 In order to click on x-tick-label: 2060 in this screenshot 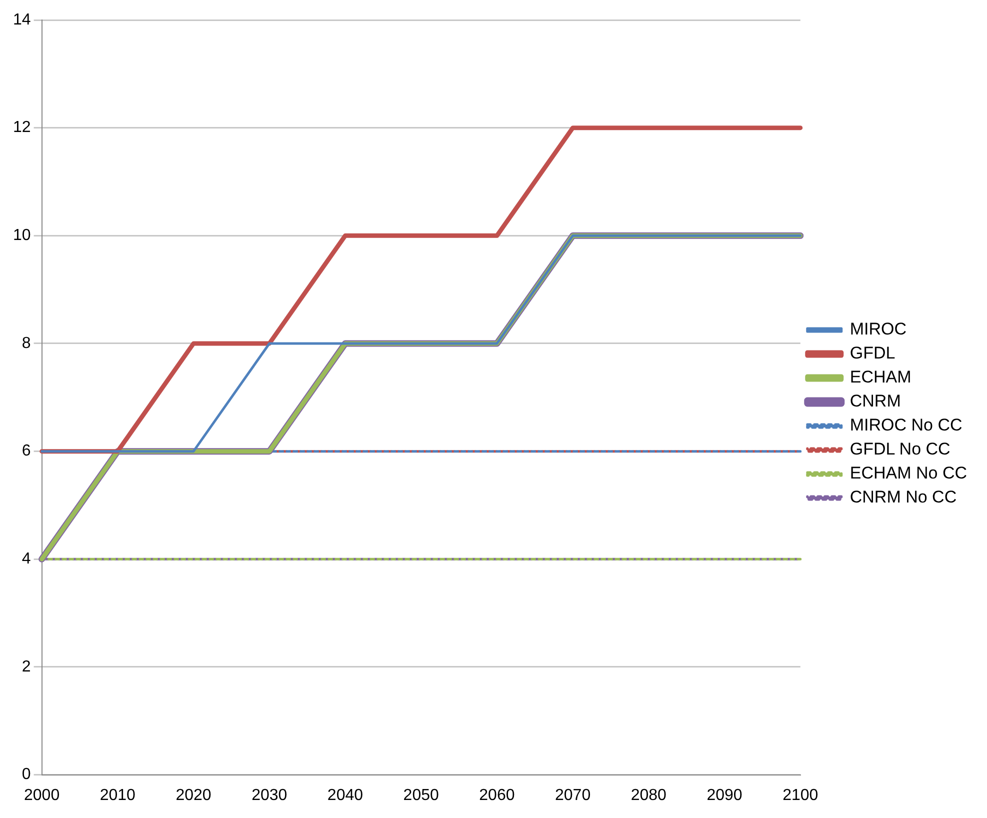, I will do `click(497, 795)`.